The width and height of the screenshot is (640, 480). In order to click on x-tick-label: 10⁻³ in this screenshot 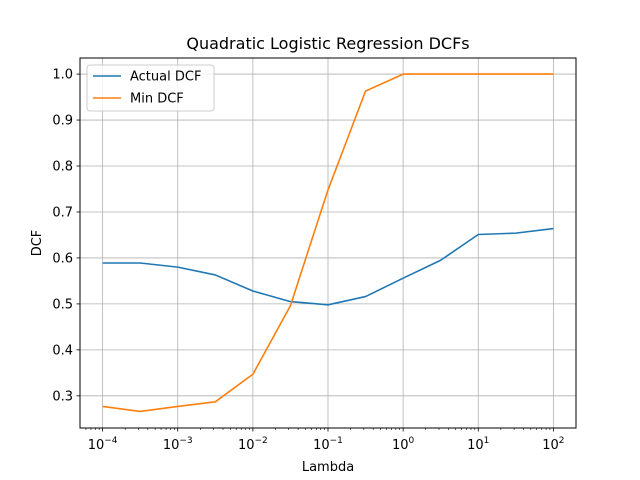, I will do `click(178, 444)`.